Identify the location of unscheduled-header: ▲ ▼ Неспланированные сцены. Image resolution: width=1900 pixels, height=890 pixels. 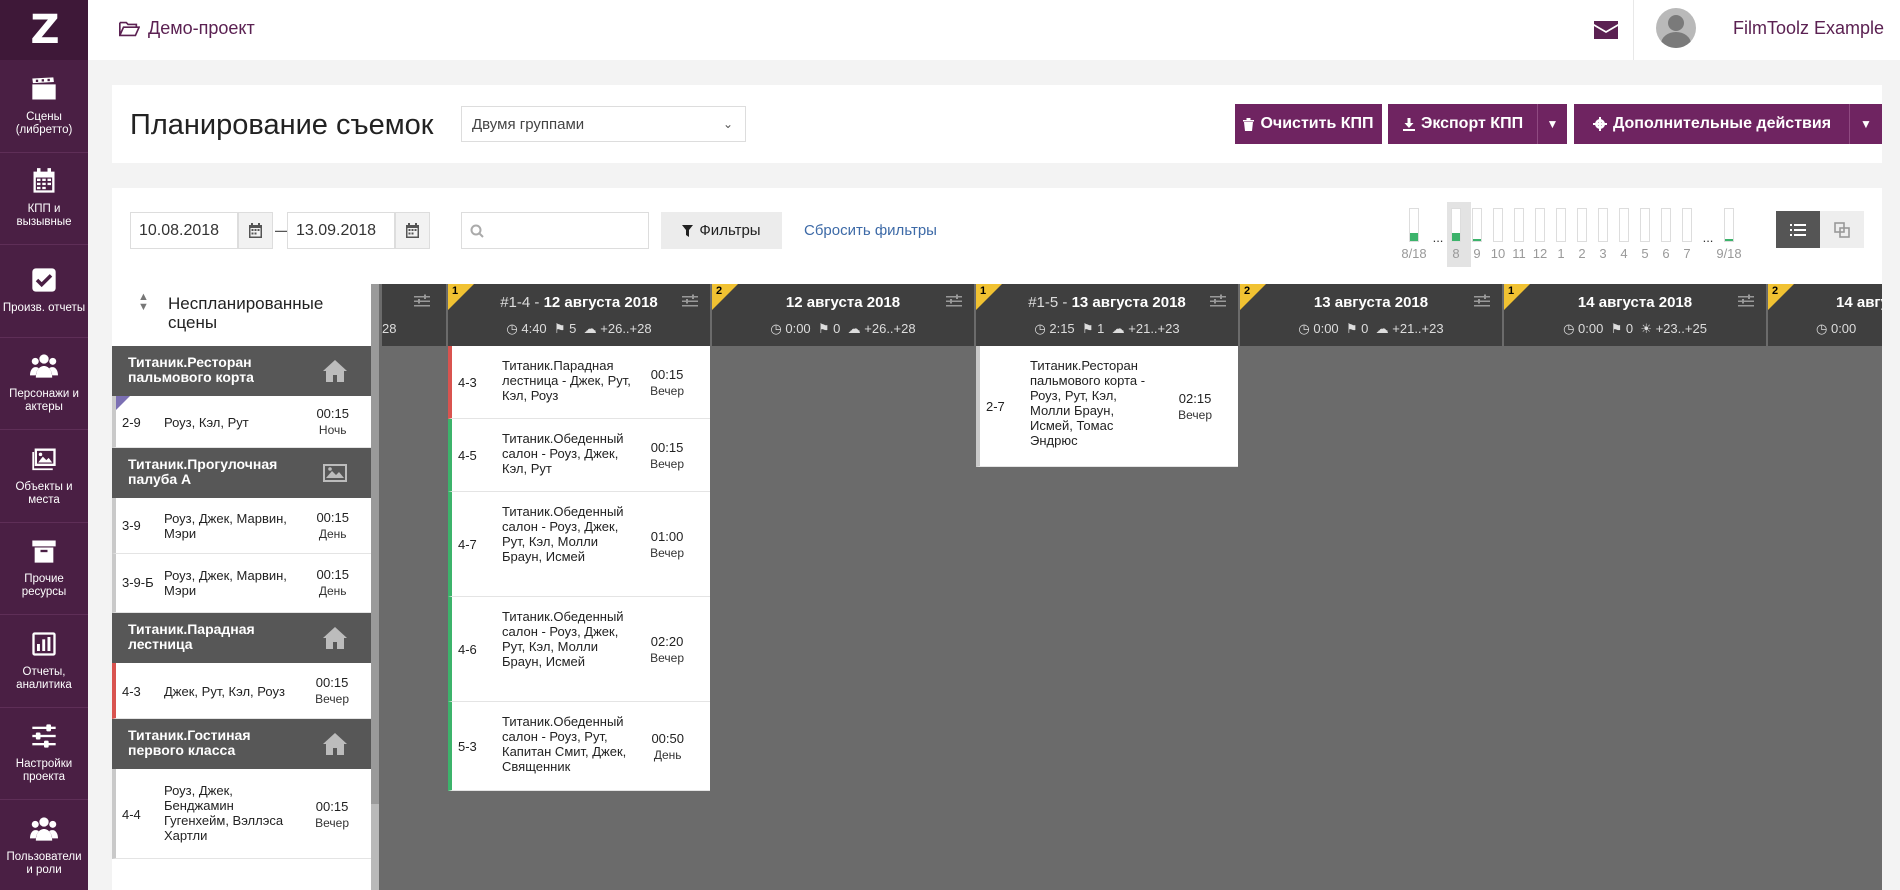
(241, 315).